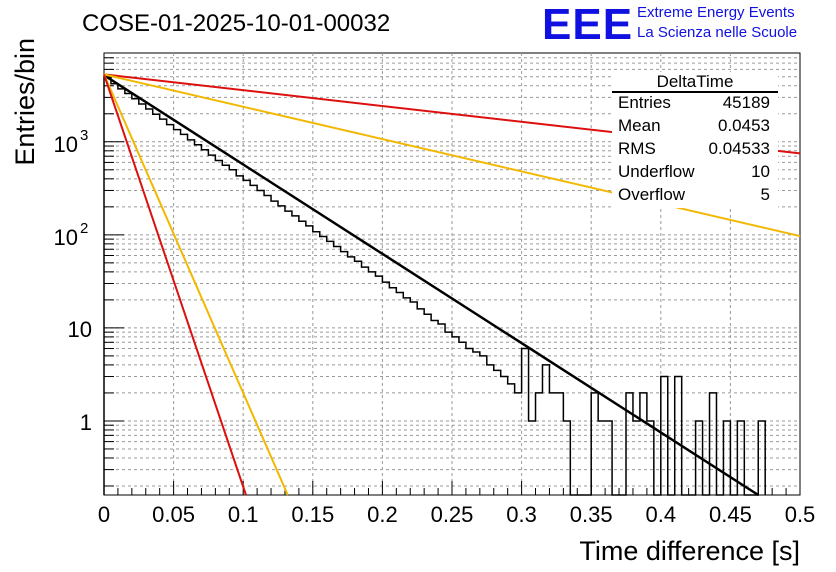  Describe the element at coordinates (661, 514) in the screenshot. I see `x-tick-label: 0.4` at that location.